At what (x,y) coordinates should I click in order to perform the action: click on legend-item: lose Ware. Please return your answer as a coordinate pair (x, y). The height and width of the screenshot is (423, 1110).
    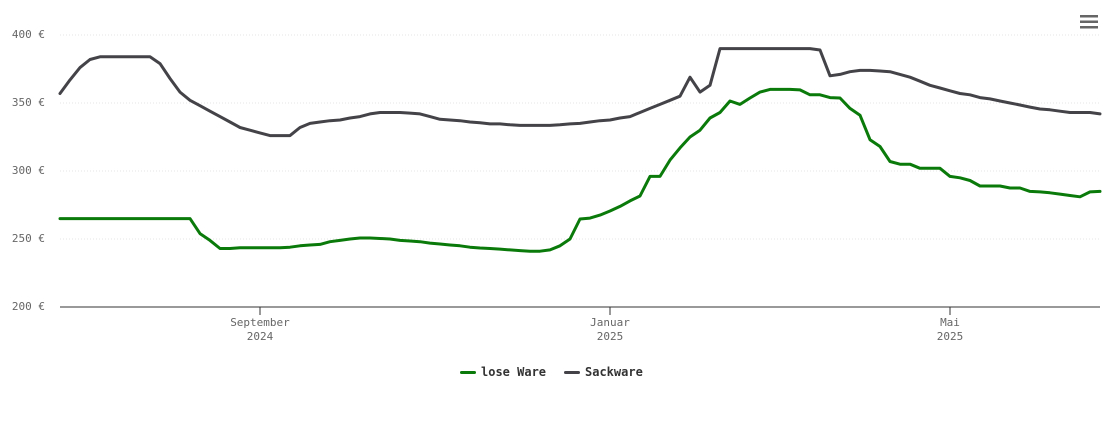
    Looking at the image, I should click on (503, 372).